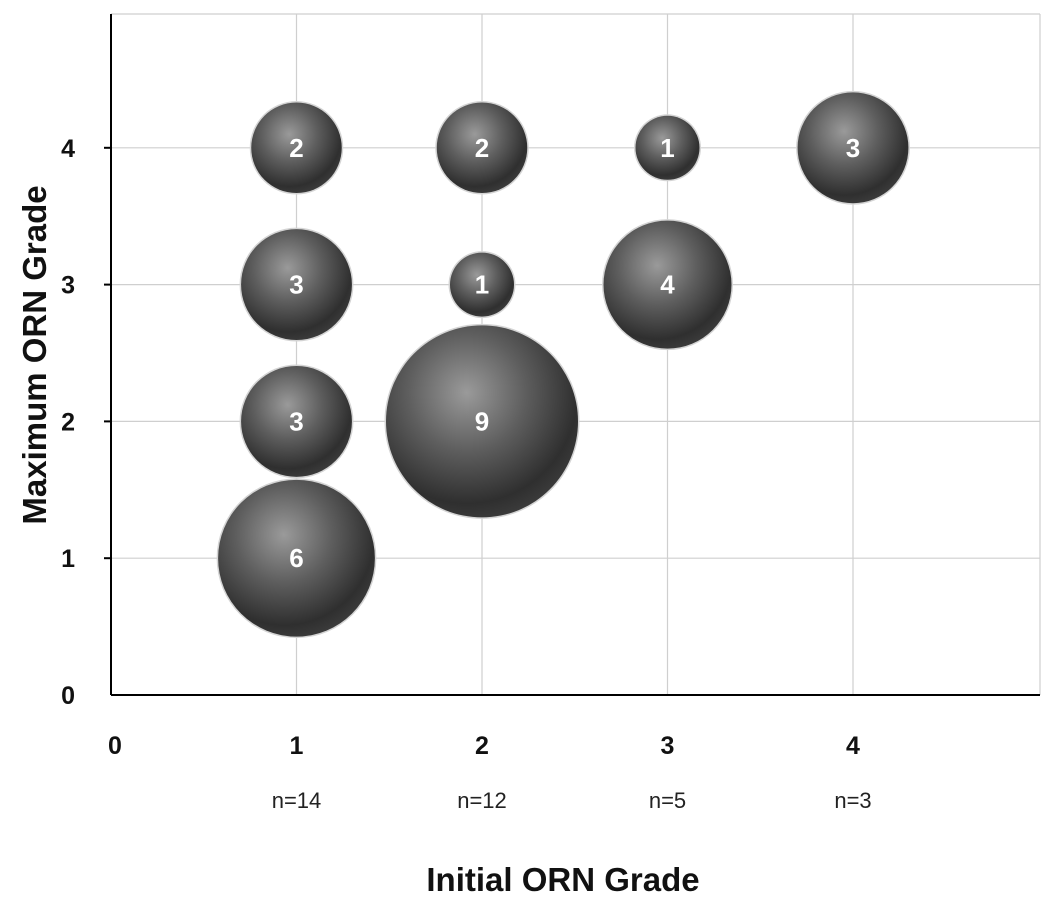 This screenshot has width=1050, height=897. I want to click on y-tick-label-4: 4, so click(68, 149).